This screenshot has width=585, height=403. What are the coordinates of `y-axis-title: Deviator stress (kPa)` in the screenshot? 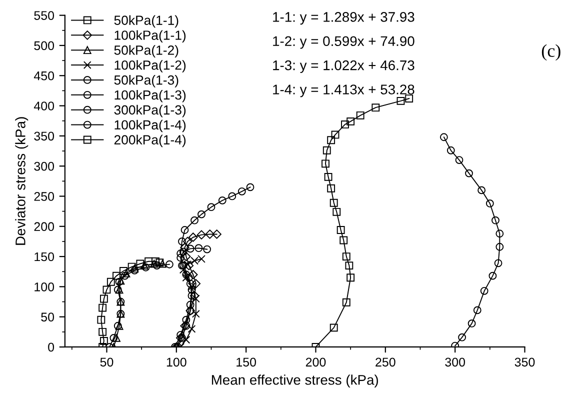 It's located at (21, 181).